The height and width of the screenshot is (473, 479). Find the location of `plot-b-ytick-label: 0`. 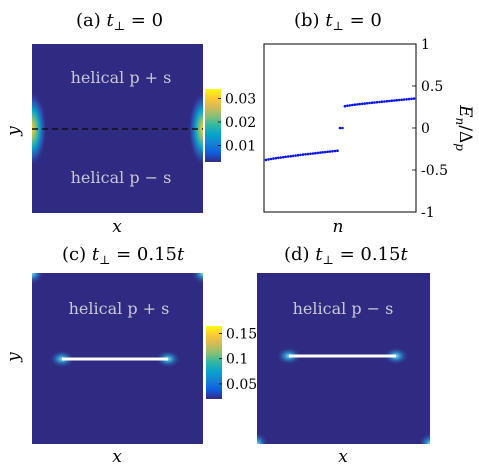

plot-b-ytick-label: 0 is located at coordinates (425, 129).